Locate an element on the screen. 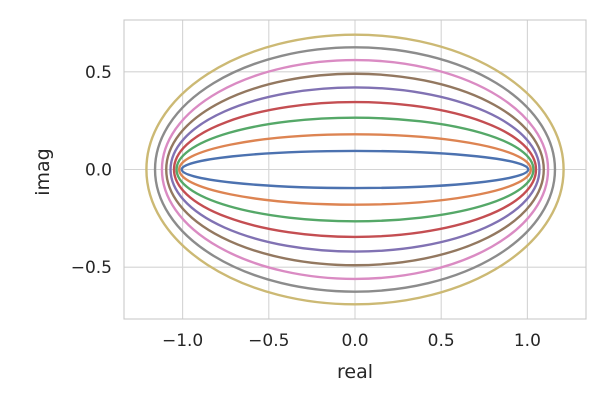 This screenshot has height=400, width=600. x-tick-labels: −1.0 −0.5 0.0 0.5 1.0 is located at coordinates (351, 341).